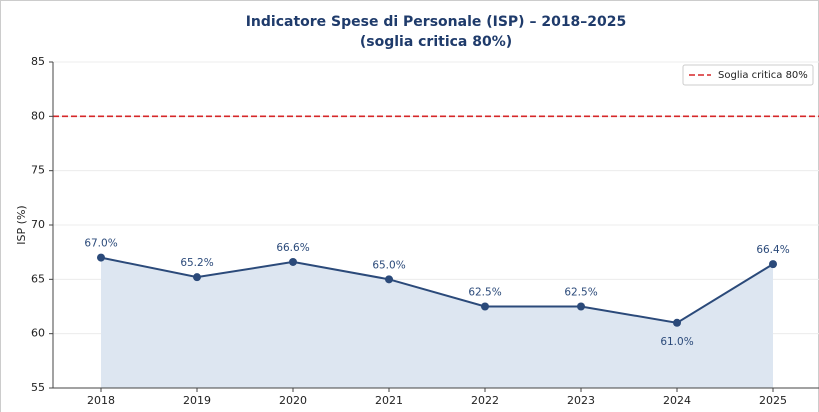  I want to click on y-tick-label: 70, so click(38, 224).